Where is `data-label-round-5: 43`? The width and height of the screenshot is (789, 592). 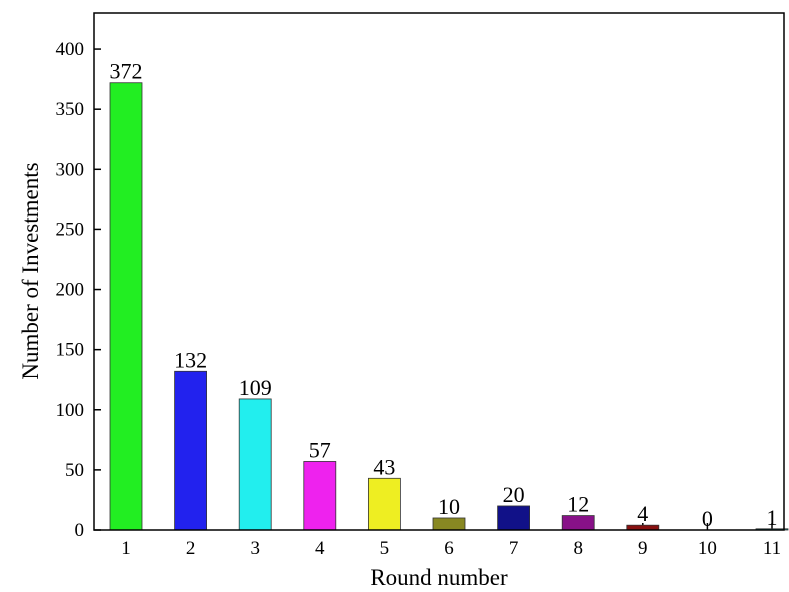
data-label-round-5: 43 is located at coordinates (384, 466).